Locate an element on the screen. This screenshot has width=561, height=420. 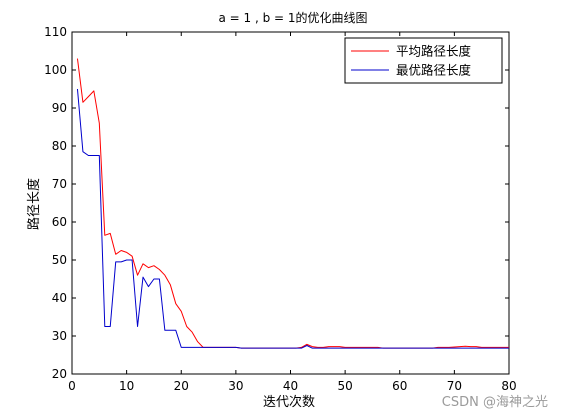
x-tick-label: 50 is located at coordinates (344, 386).